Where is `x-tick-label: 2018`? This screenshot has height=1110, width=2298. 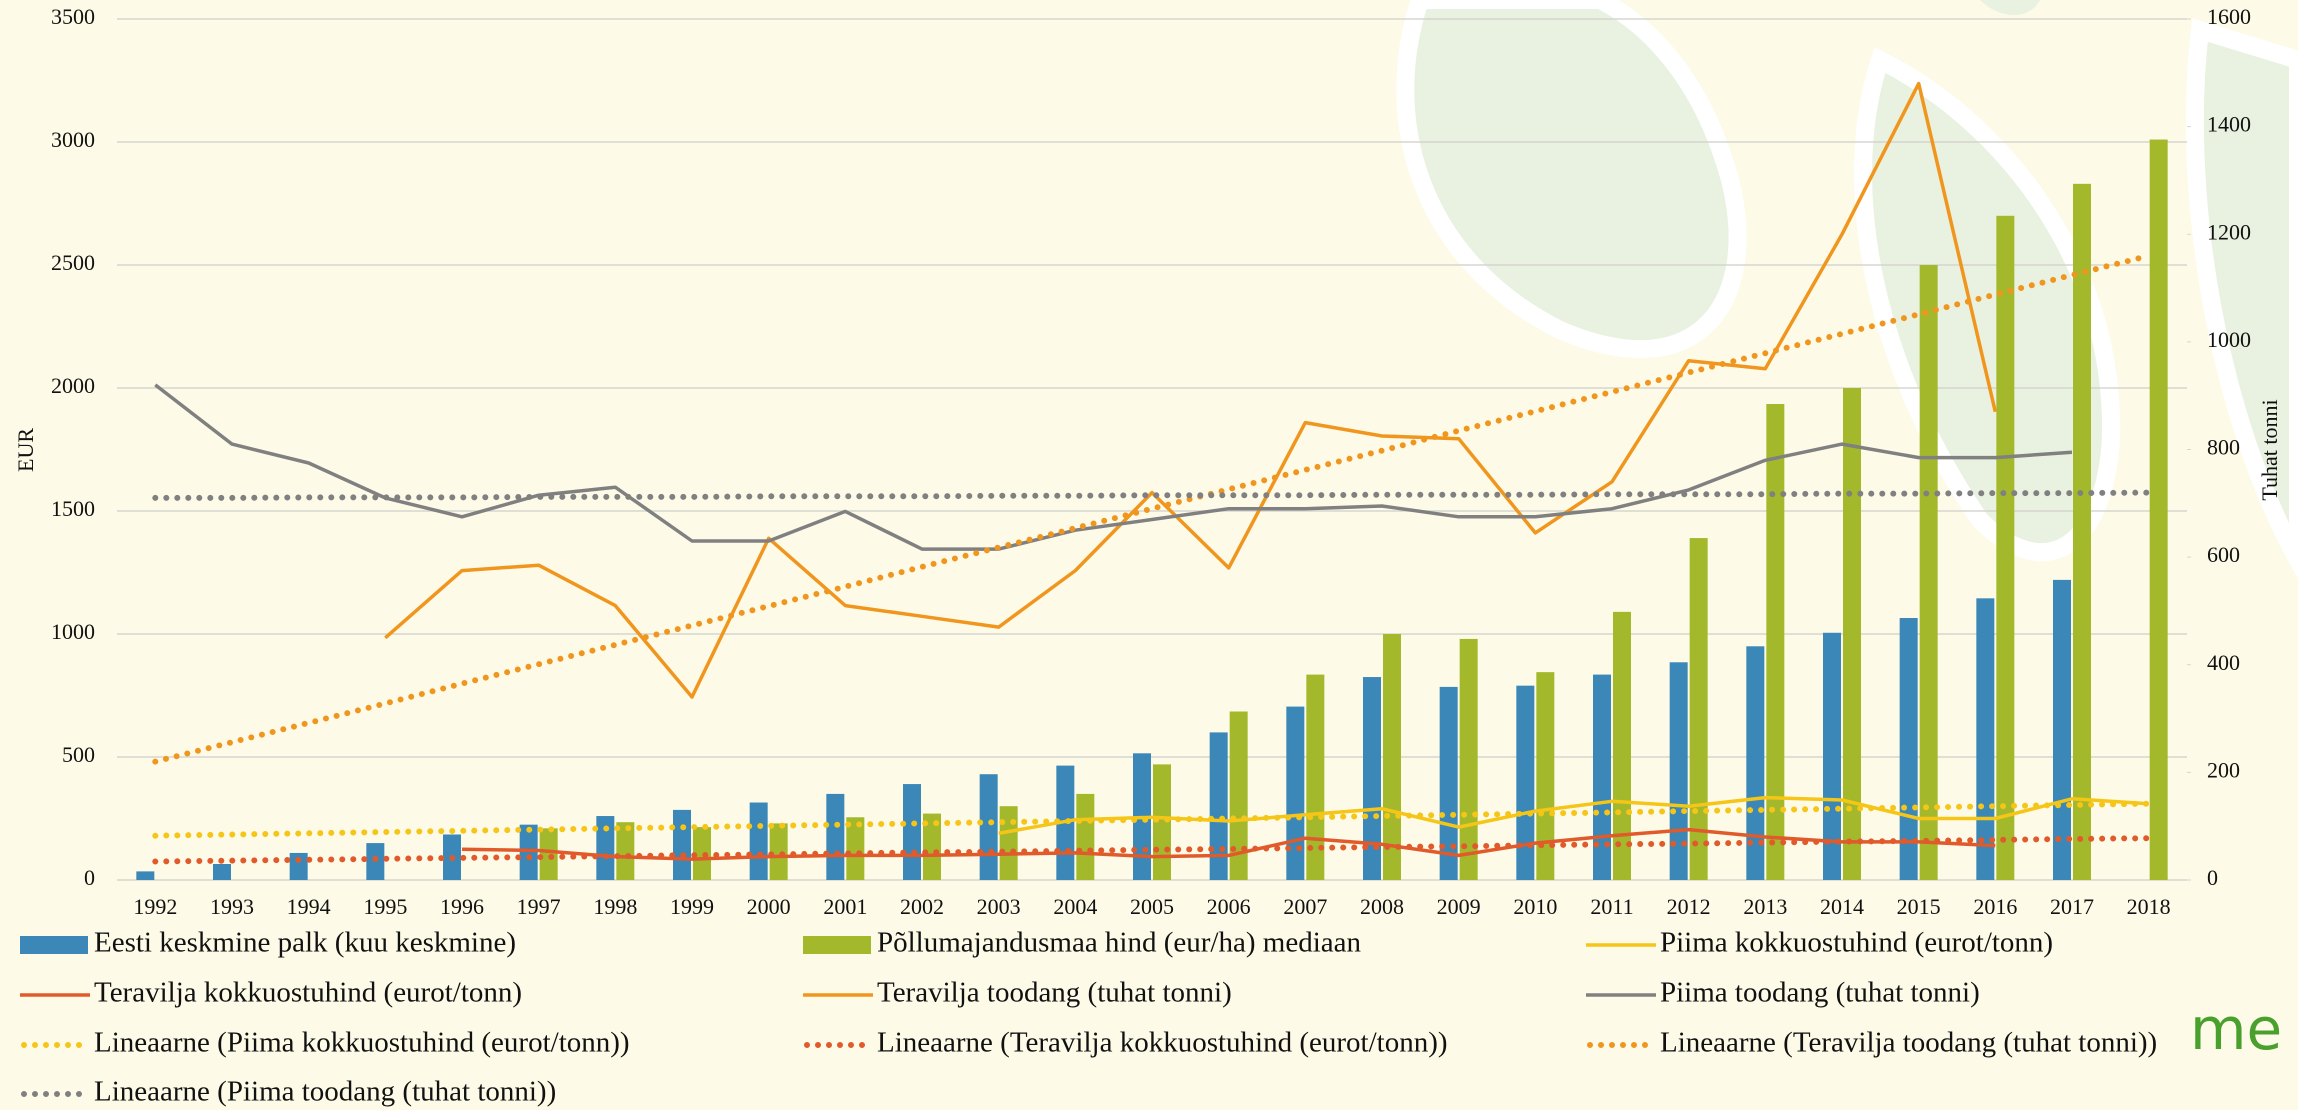 x-tick-label: 2018 is located at coordinates (2149, 906).